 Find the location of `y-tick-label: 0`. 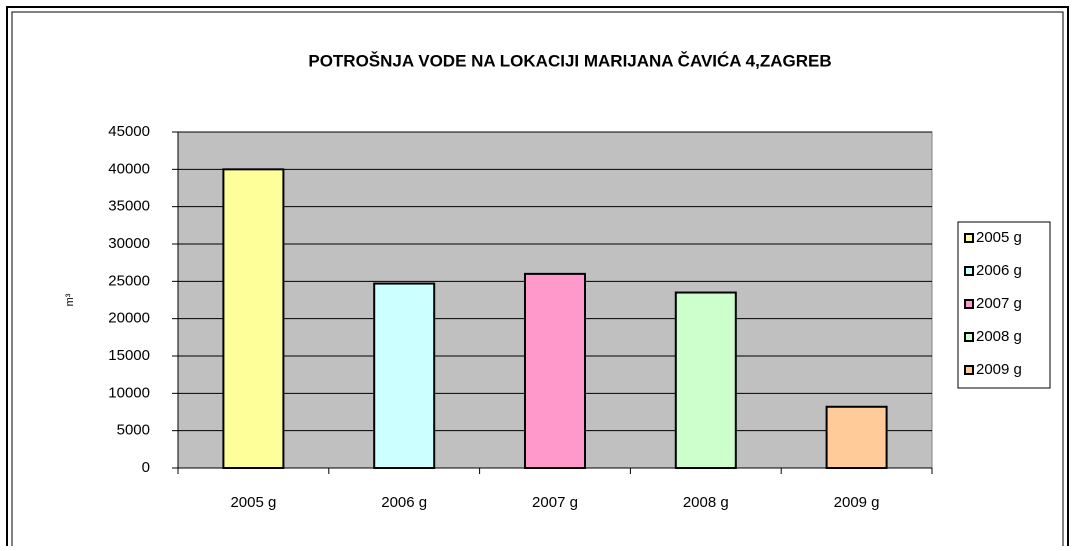

y-tick-label: 0 is located at coordinates (146, 467).